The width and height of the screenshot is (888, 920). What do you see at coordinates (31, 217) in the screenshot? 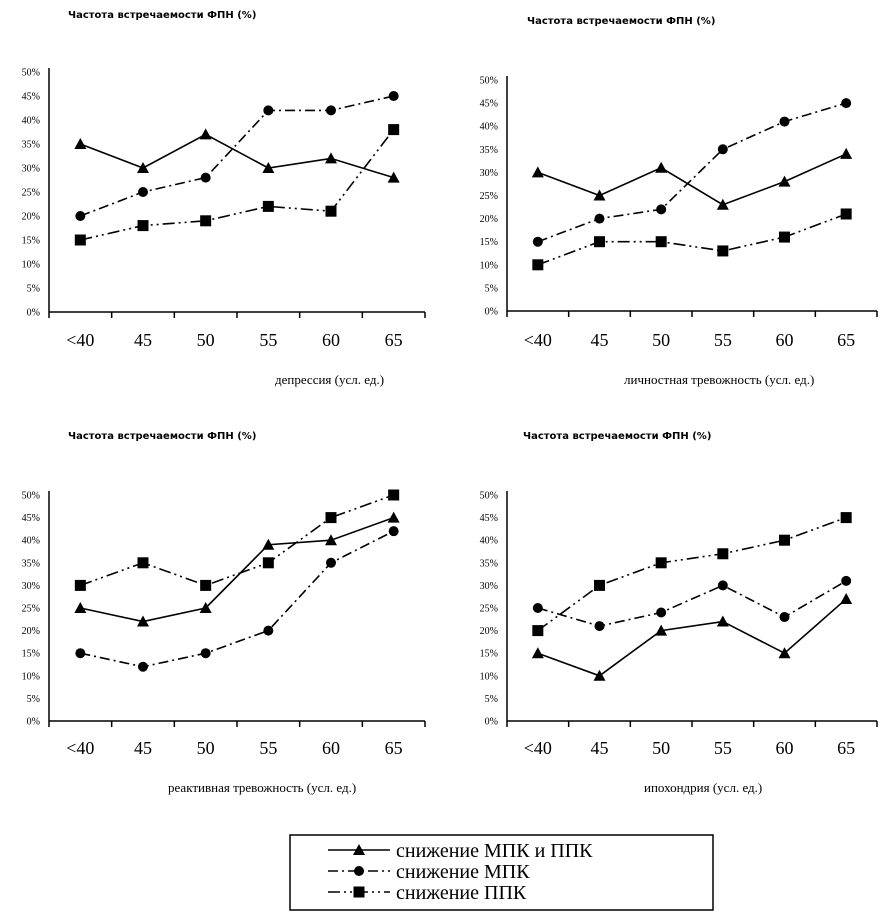
I see `y-tick-label: 20%` at bounding box center [31, 217].